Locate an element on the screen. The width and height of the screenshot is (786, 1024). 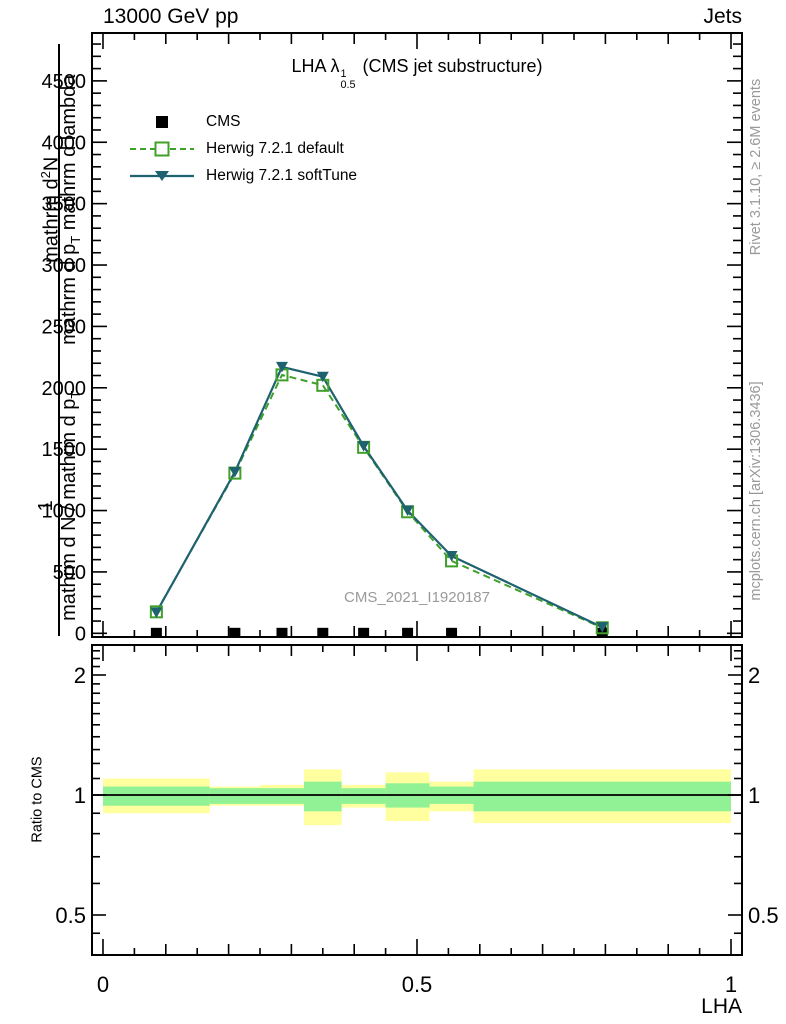
legend-item-herwig-default: Herwig 7.2.1 default is located at coordinates (237, 149).